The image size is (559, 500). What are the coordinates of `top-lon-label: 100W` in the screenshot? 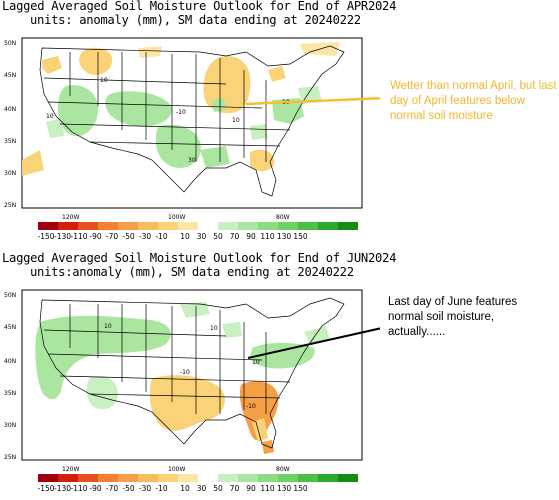 It's located at (176, 217).